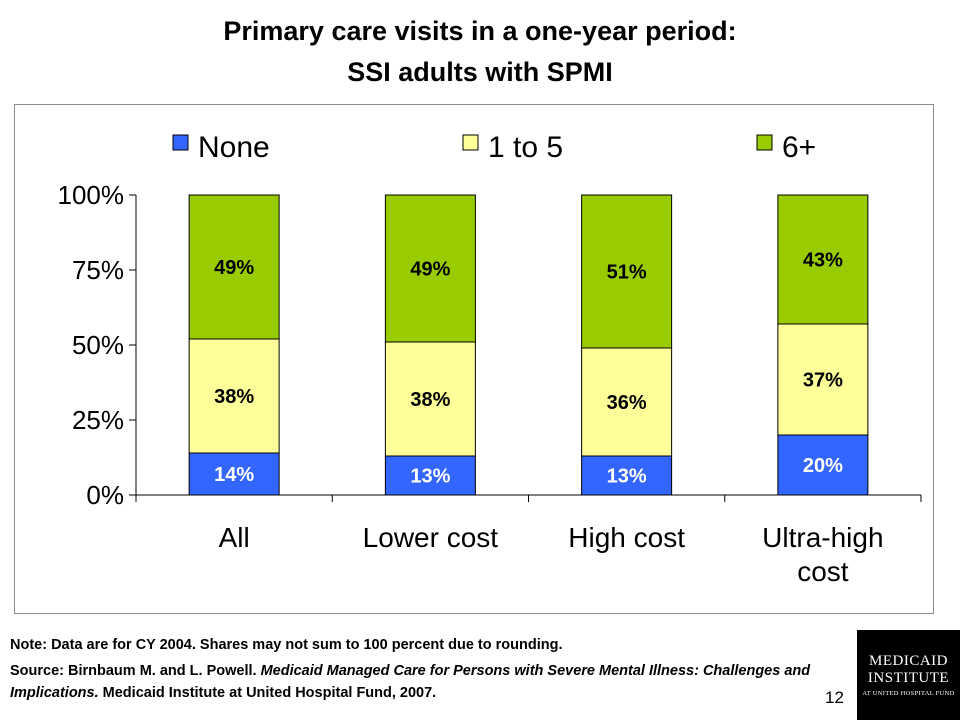  What do you see at coordinates (234, 537) in the screenshot?
I see `x-category-label: All` at bounding box center [234, 537].